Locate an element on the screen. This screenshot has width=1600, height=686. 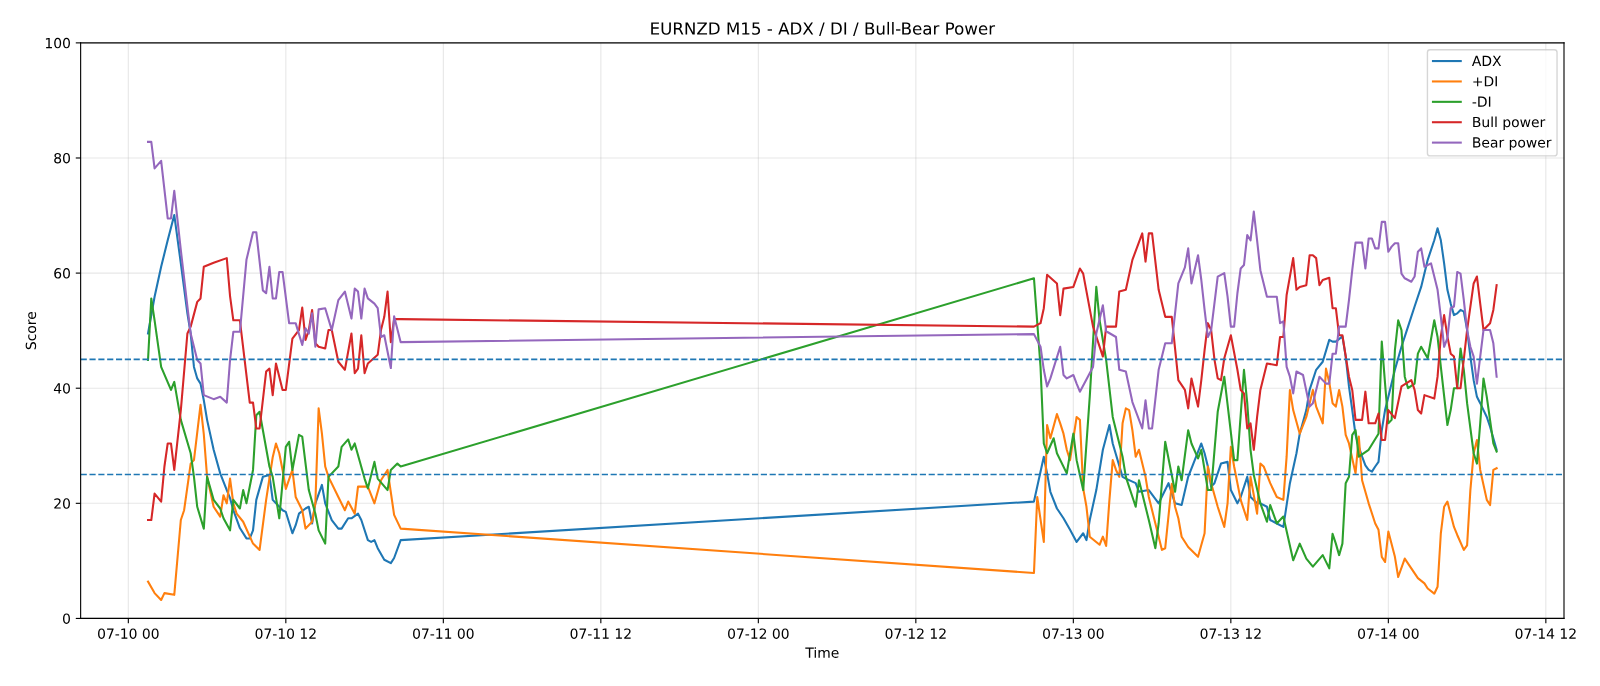
y-tick-label: 60 is located at coordinates (62, 273).